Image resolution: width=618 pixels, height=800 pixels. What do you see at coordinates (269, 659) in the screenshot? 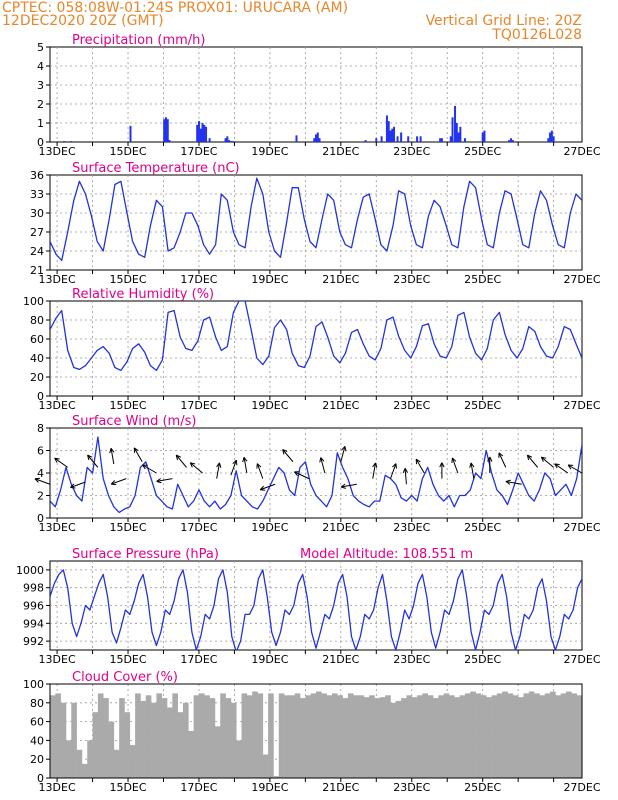
I see `pressure-xtick-label: 19DEC` at bounding box center [269, 659].